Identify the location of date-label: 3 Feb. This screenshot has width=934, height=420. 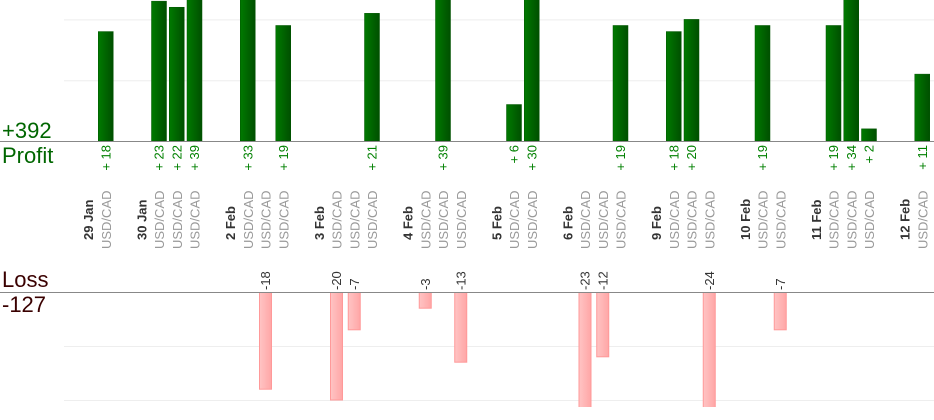
(319, 223).